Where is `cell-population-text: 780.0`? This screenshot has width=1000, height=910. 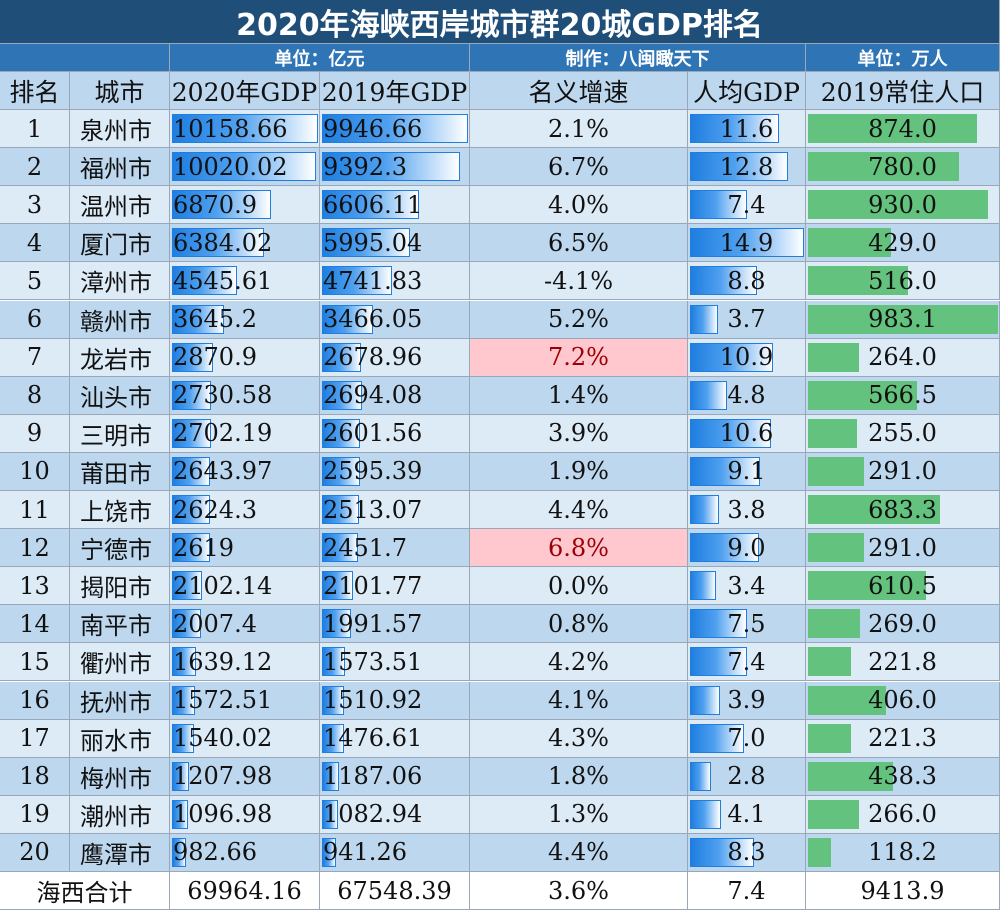 cell-population-text: 780.0 is located at coordinates (902, 166).